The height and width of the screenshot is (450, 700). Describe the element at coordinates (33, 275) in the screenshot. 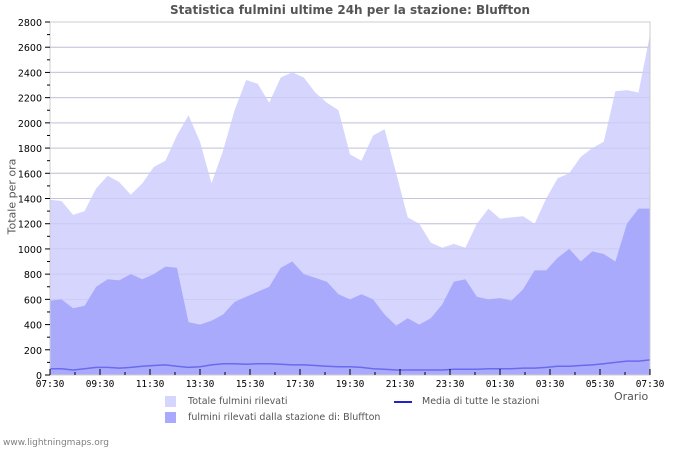

I see `y-tick-label: 800` at that location.